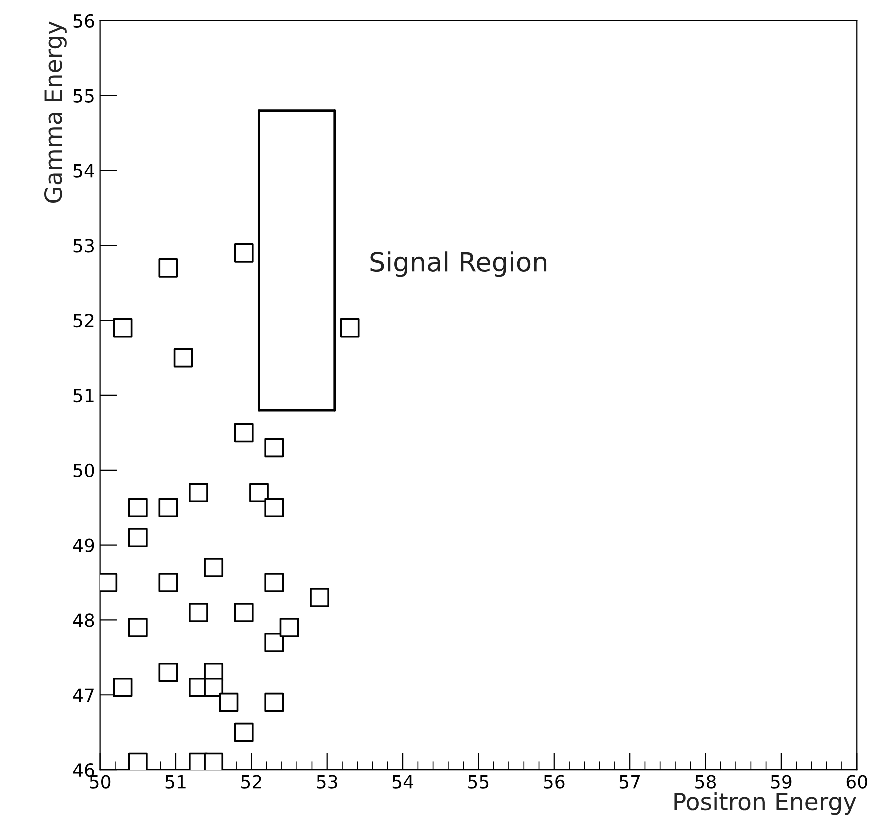 Image resolution: width=880 pixels, height=837 pixels. What do you see at coordinates (403, 782) in the screenshot?
I see `x-tick-label: 54` at bounding box center [403, 782].